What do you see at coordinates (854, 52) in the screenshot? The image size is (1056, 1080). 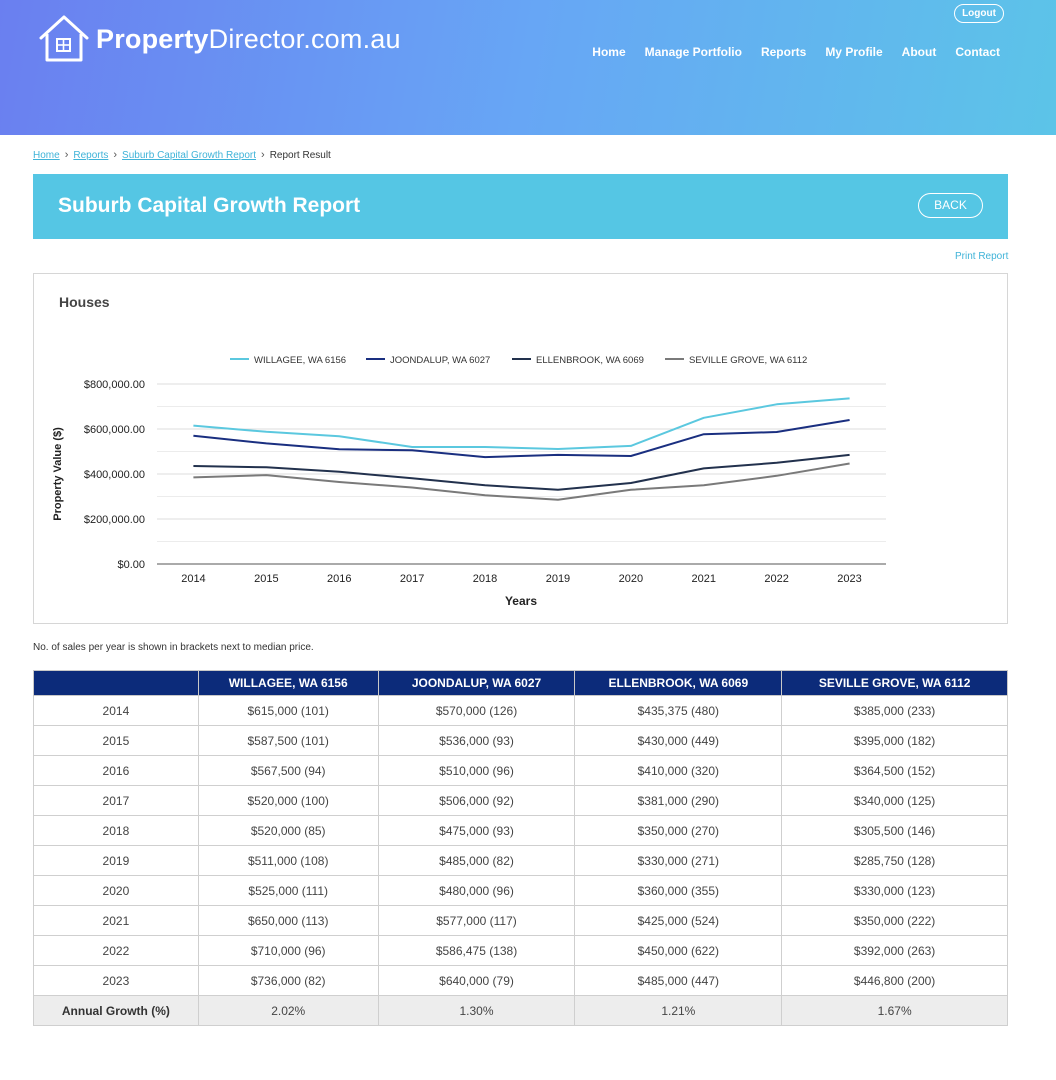 I see `nav-my-profile: My Profile` at bounding box center [854, 52].